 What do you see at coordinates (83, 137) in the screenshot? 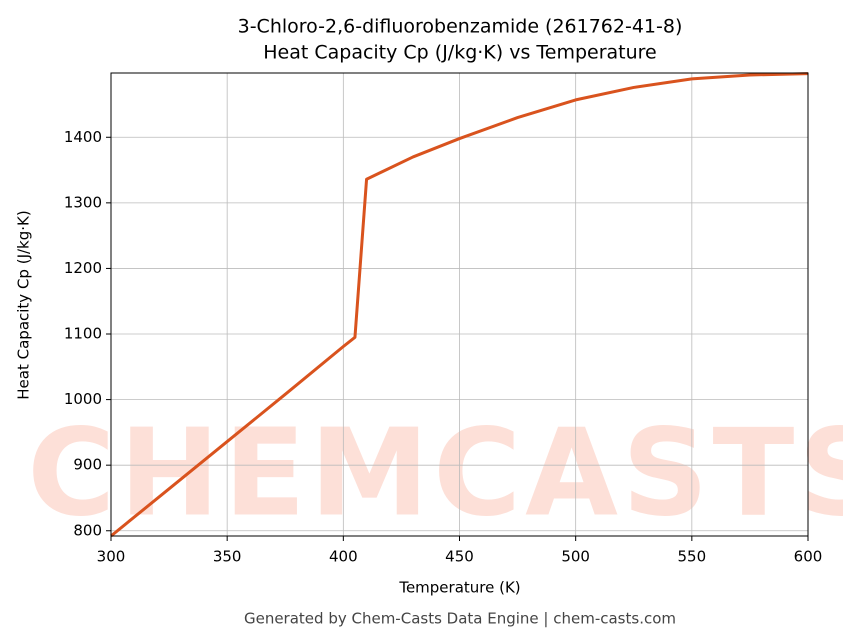
I see `y-tick-label: 1400` at bounding box center [83, 137].